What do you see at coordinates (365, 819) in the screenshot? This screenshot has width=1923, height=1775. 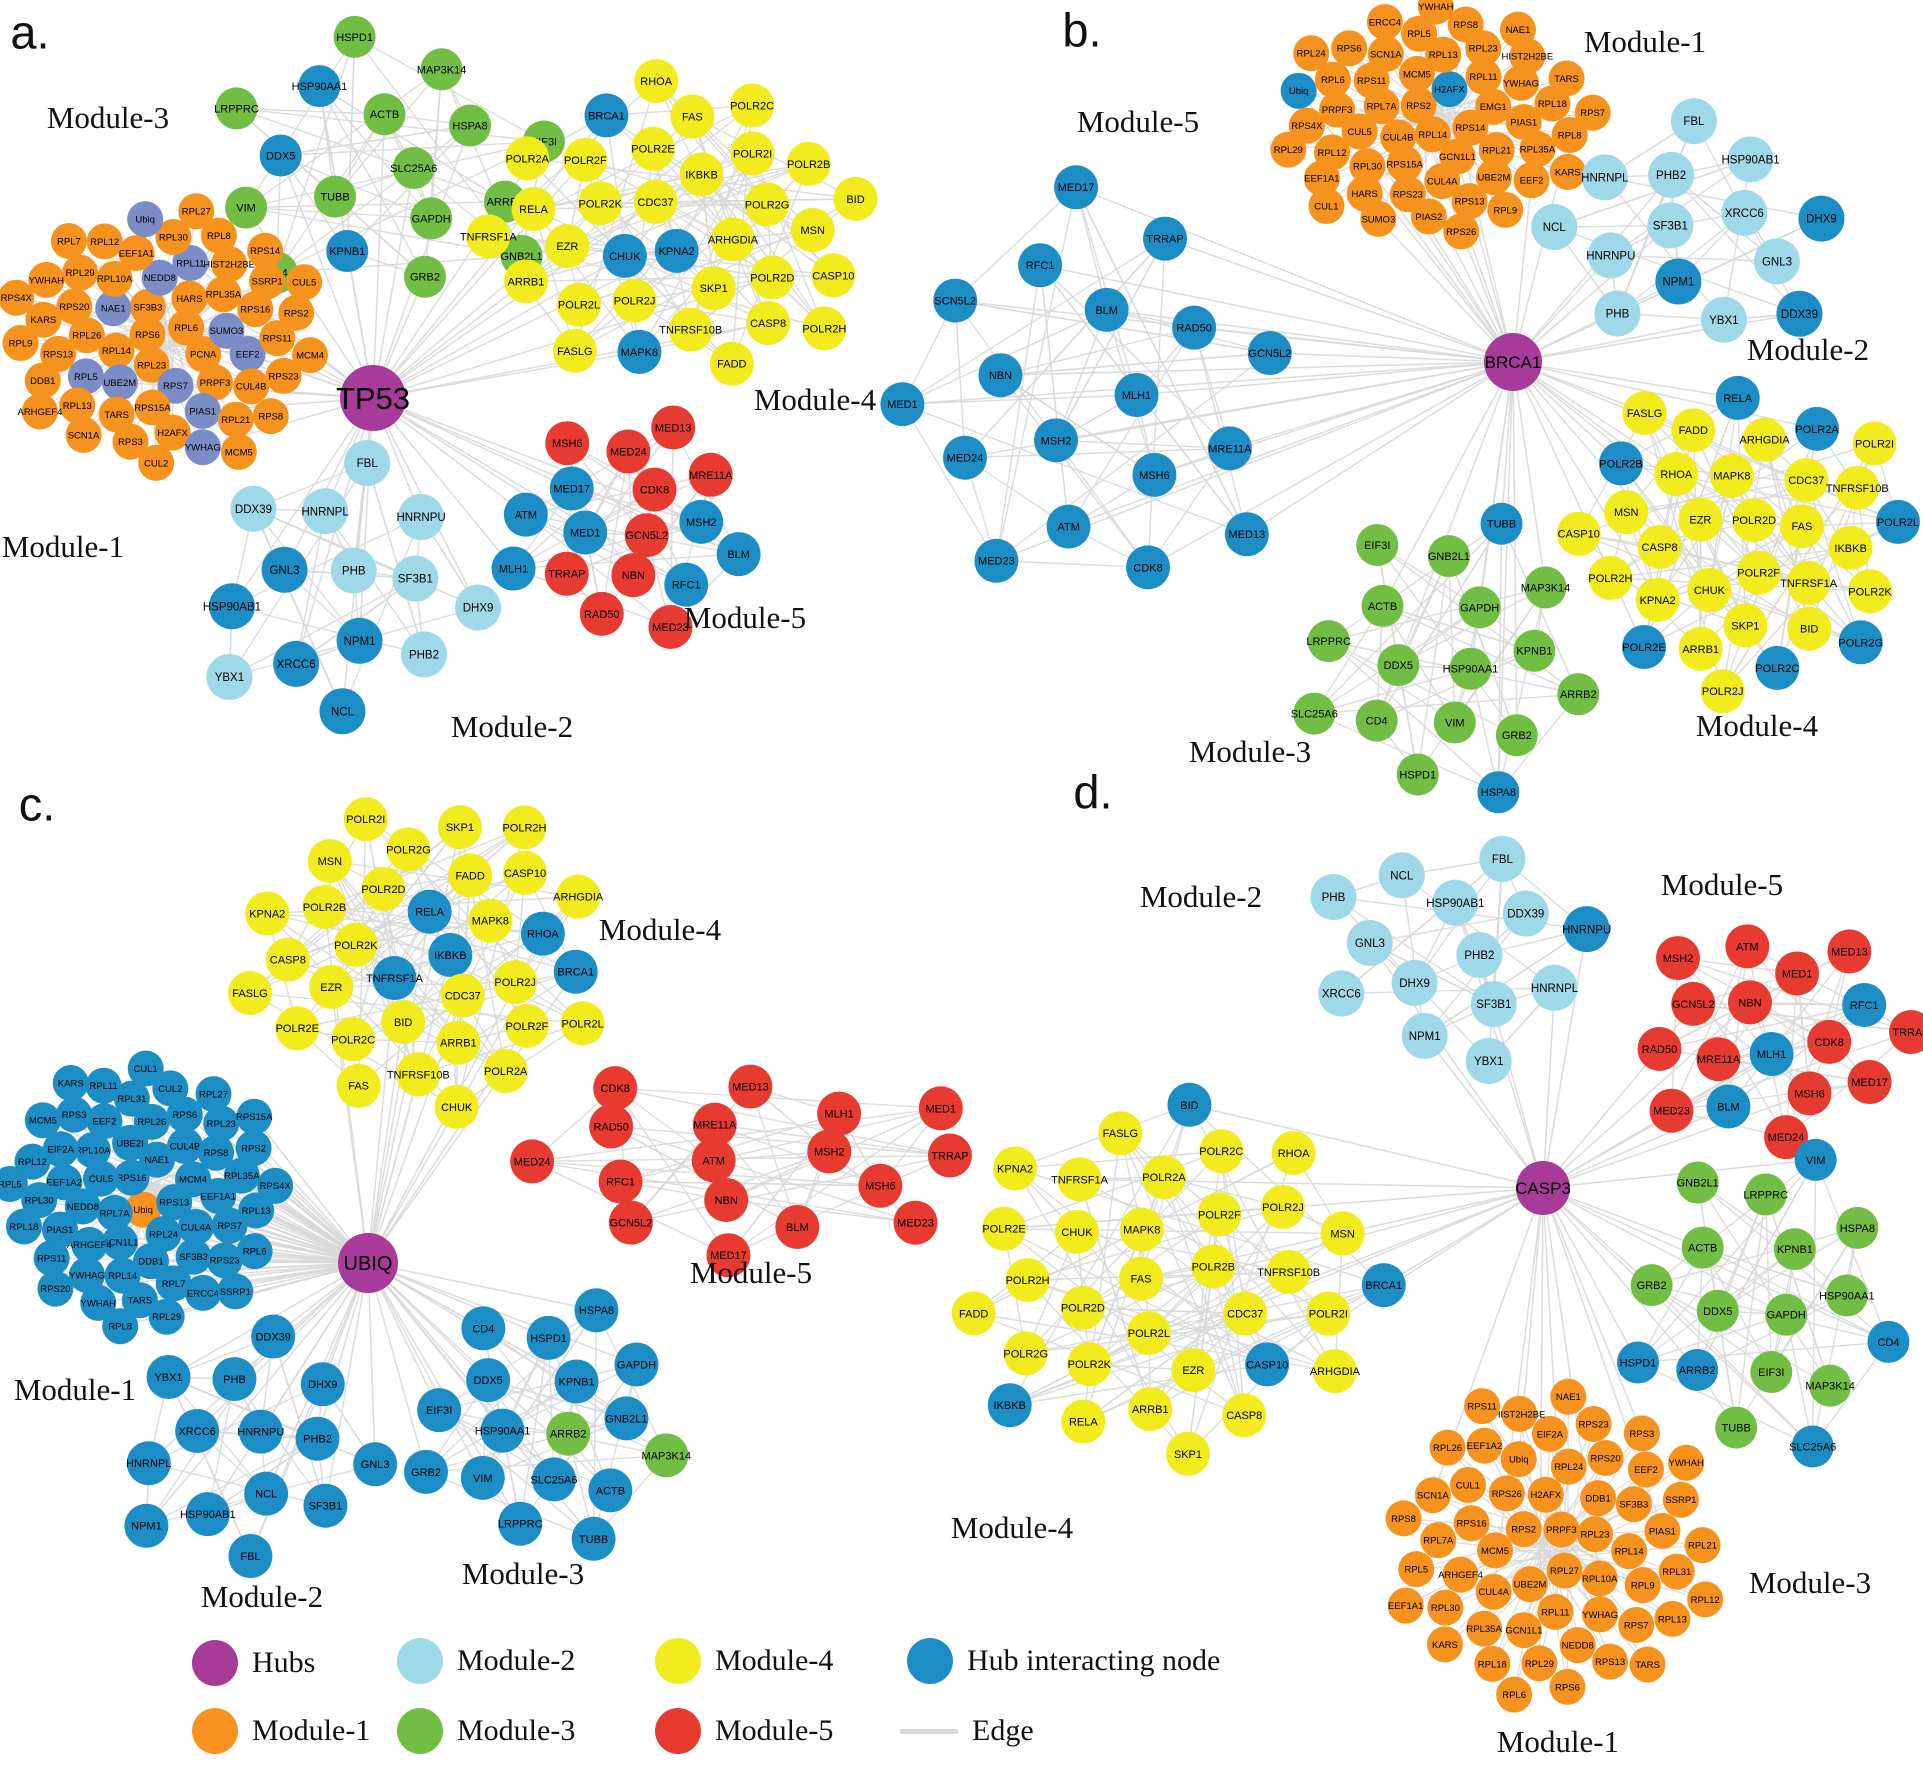 I see `node-POLR2I` at bounding box center [365, 819].